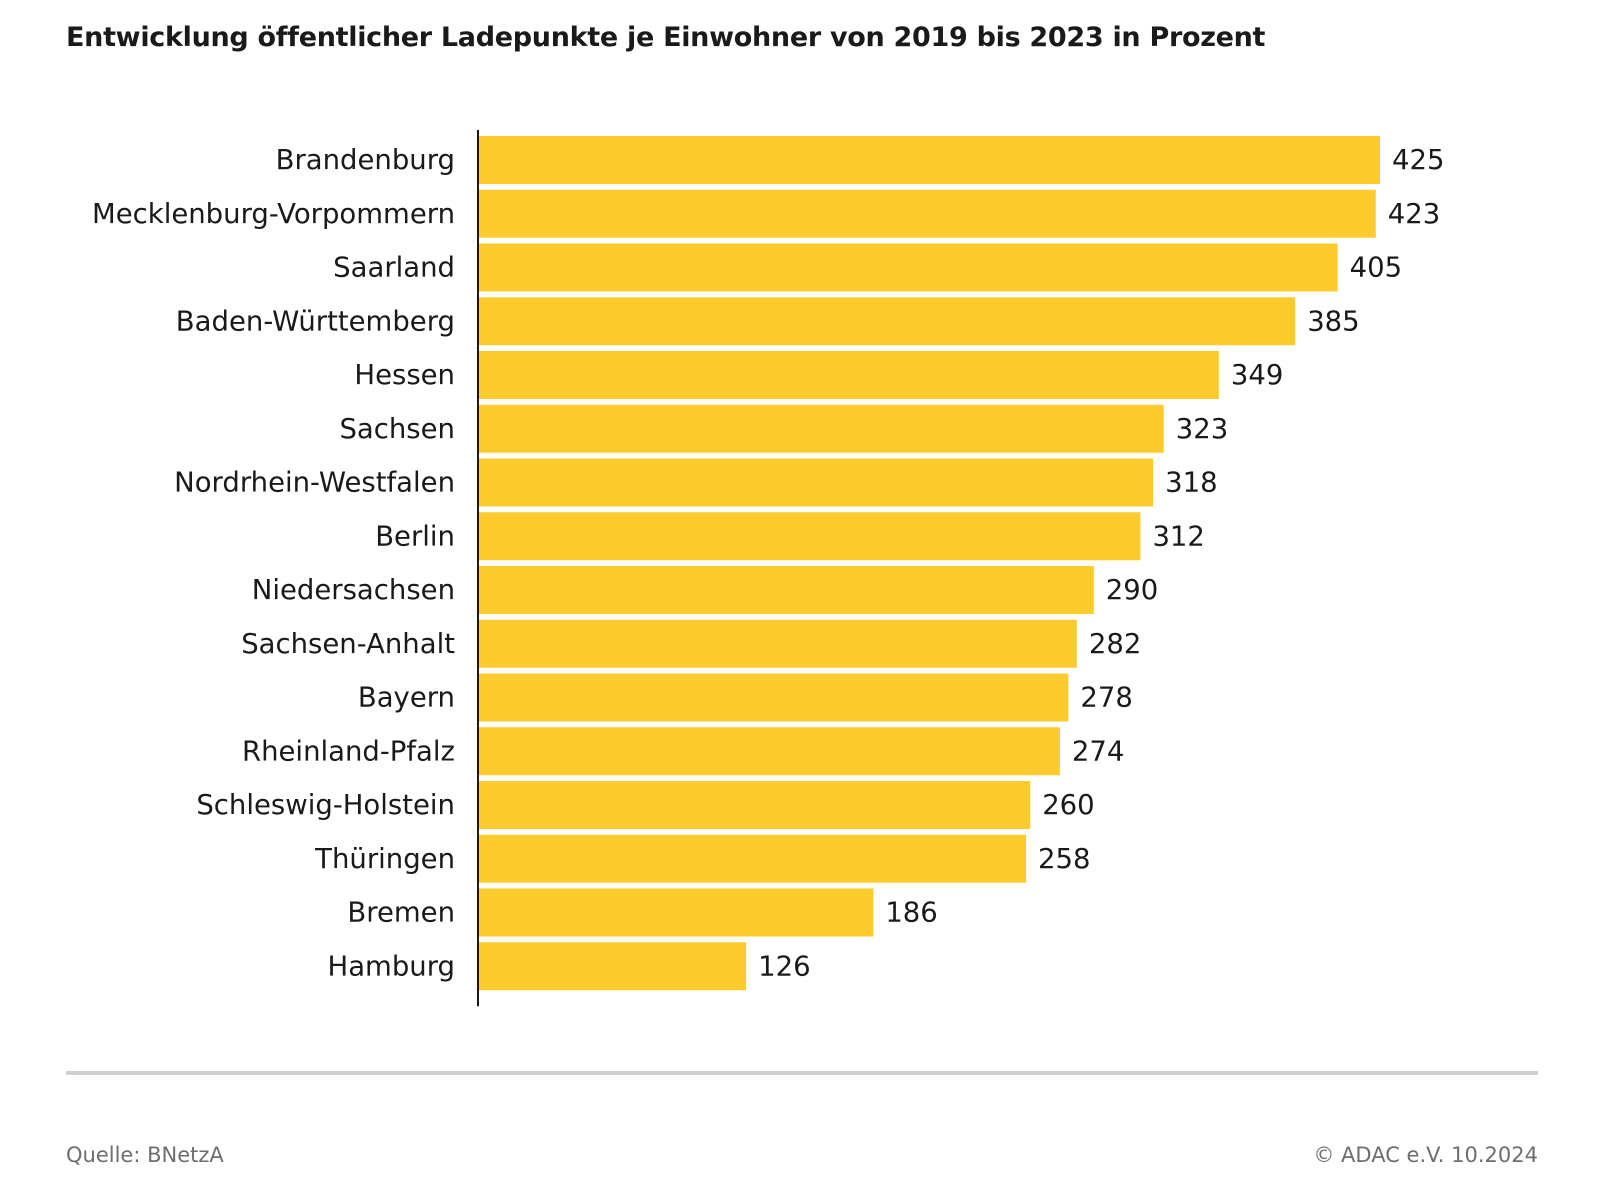 Image resolution: width=1600 pixels, height=1187 pixels. I want to click on category-label: Sachsen, so click(397, 429).